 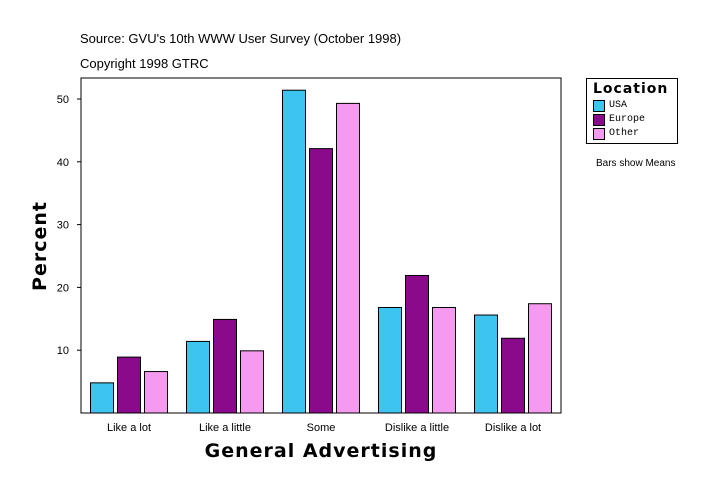 What do you see at coordinates (513, 428) in the screenshot?
I see `x-tick-label: Dislike a lot` at bounding box center [513, 428].